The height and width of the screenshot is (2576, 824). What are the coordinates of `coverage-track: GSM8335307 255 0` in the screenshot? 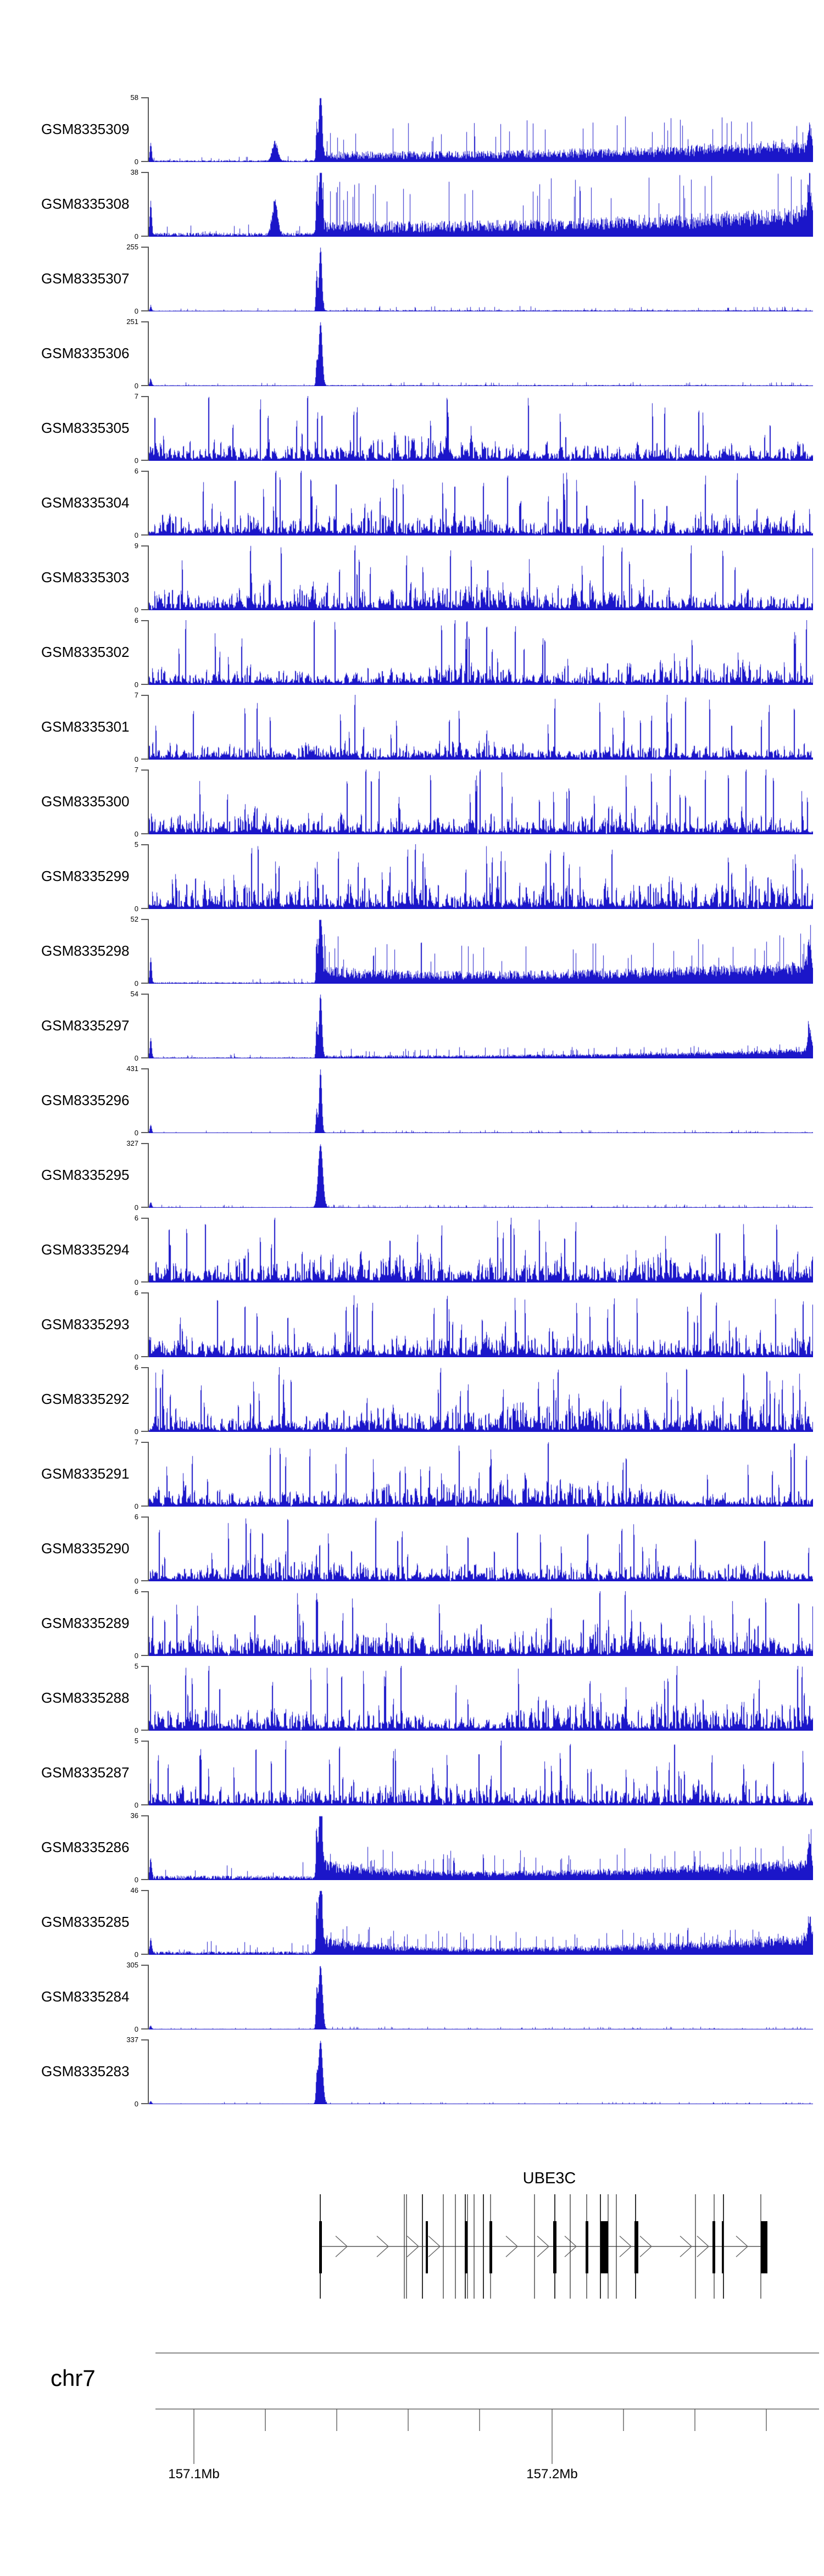 It's located at (412, 279).